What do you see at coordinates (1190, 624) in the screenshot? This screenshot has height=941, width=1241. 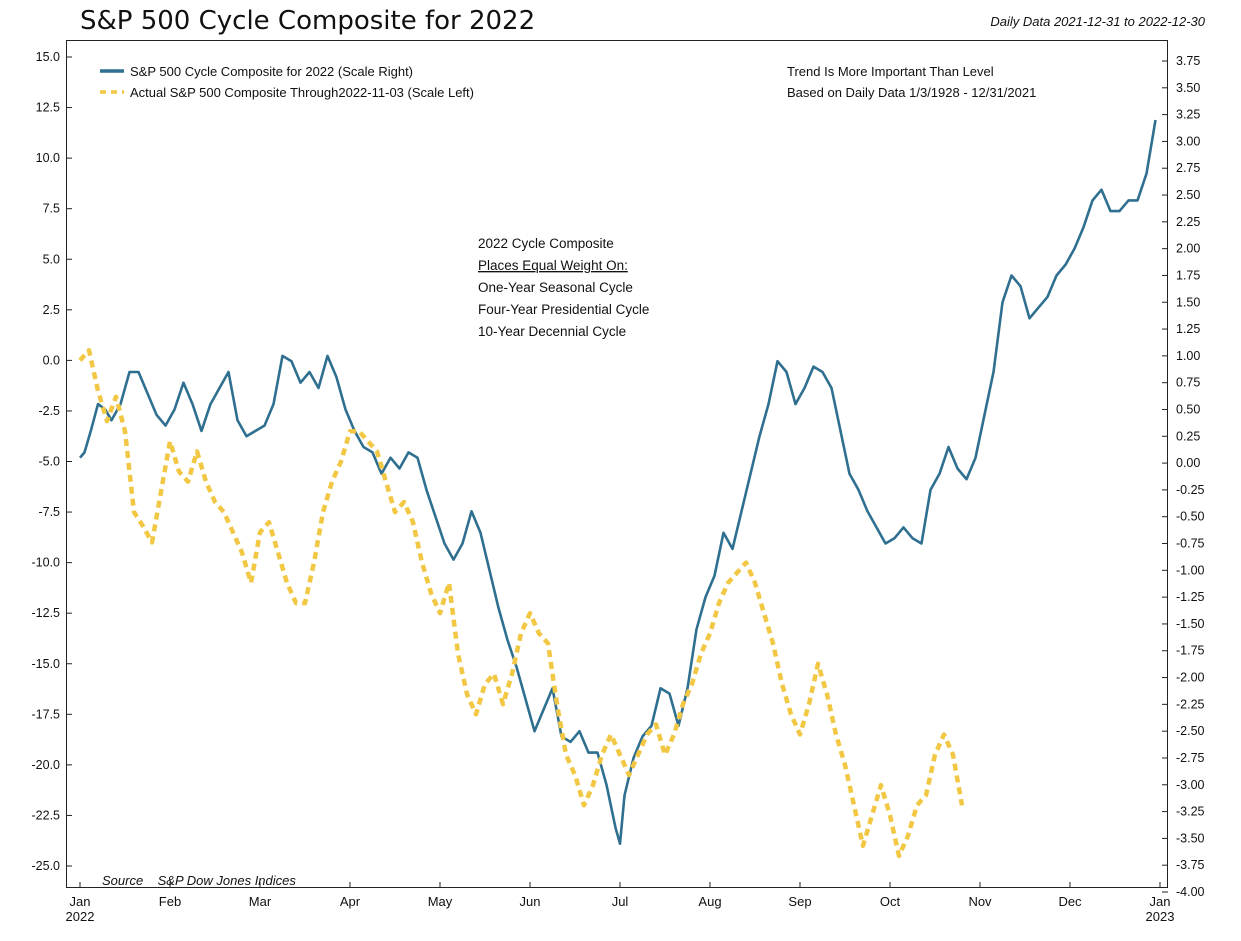 I see `right-tick-label: -1.50` at bounding box center [1190, 624].